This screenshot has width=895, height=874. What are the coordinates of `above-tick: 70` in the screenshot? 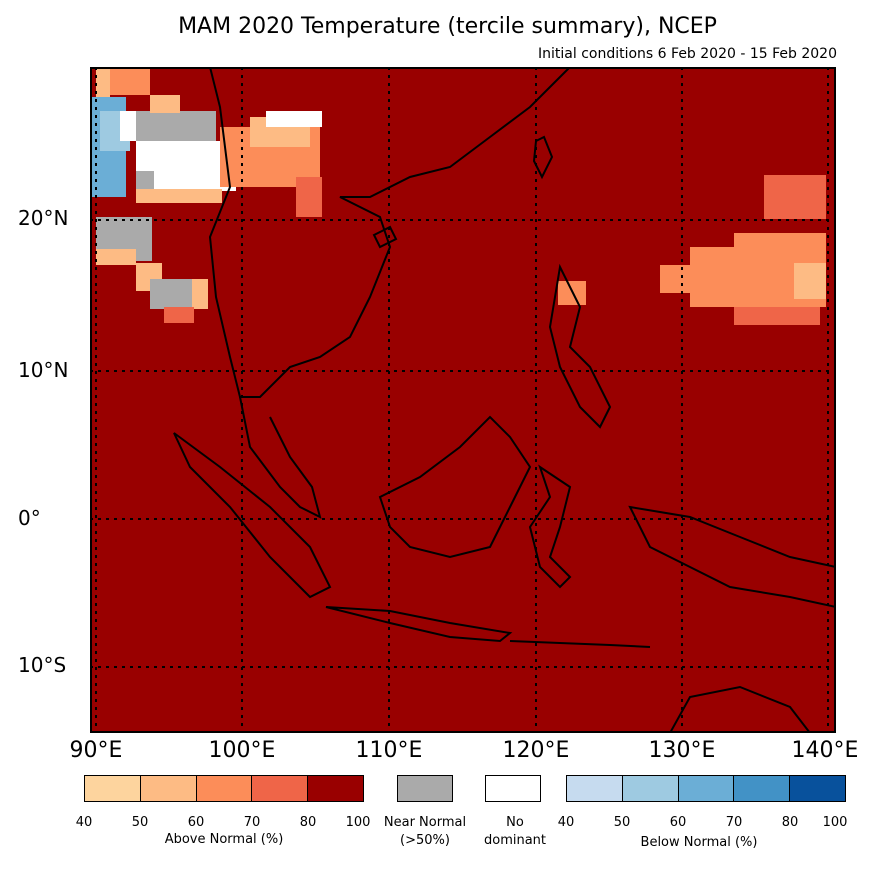 It's located at (252, 822).